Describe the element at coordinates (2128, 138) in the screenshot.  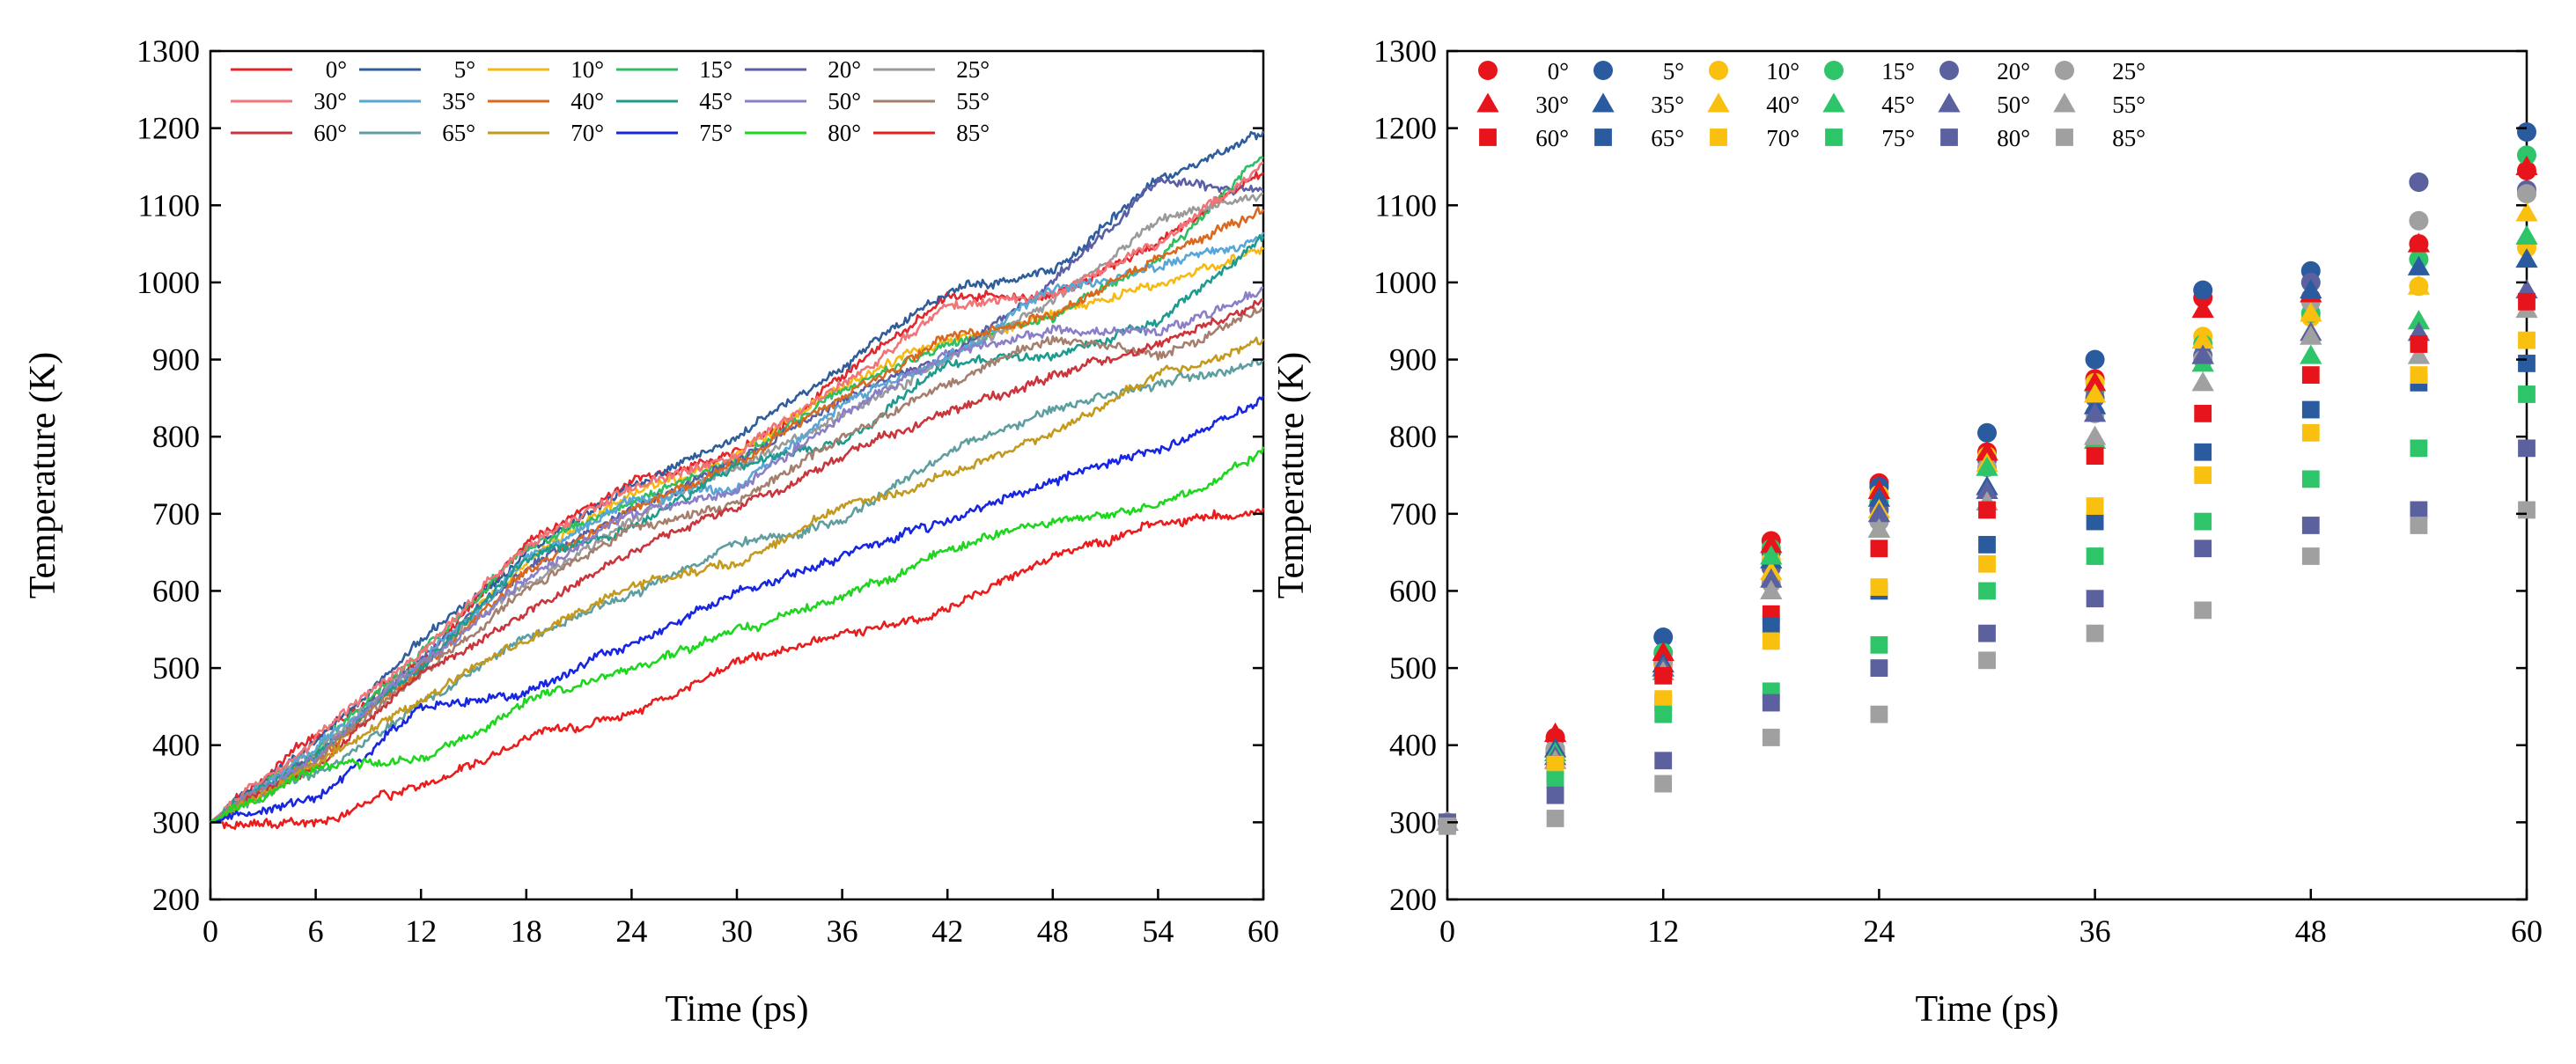
I see `legend-label-85: 85°` at that location.